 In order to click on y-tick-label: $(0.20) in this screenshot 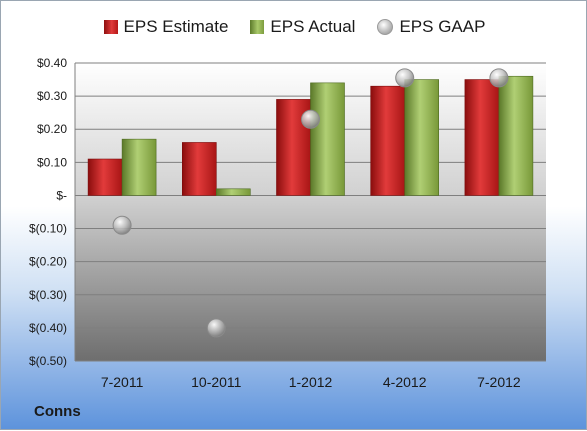, I will do `click(48, 262)`.